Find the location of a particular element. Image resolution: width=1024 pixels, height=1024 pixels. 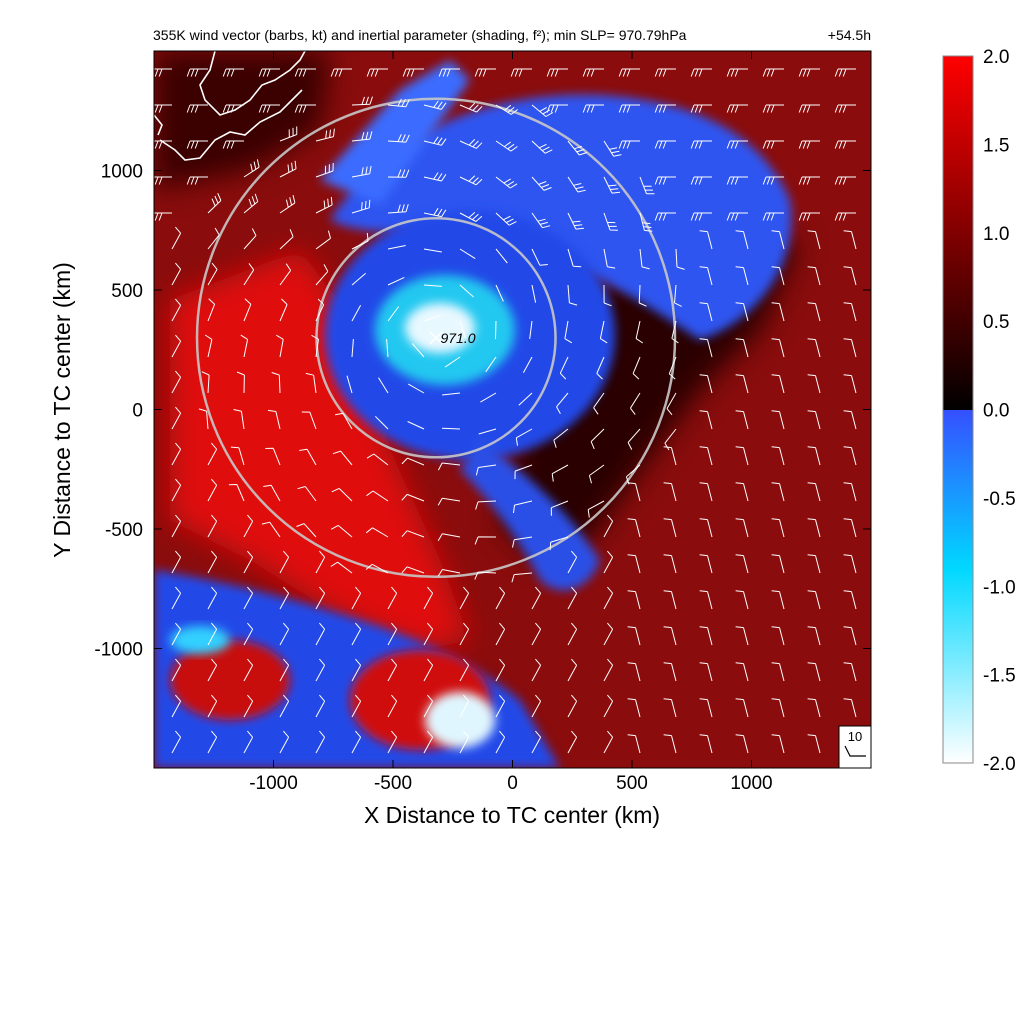

shading-ne-blue-arc is located at coordinates (561, 217).